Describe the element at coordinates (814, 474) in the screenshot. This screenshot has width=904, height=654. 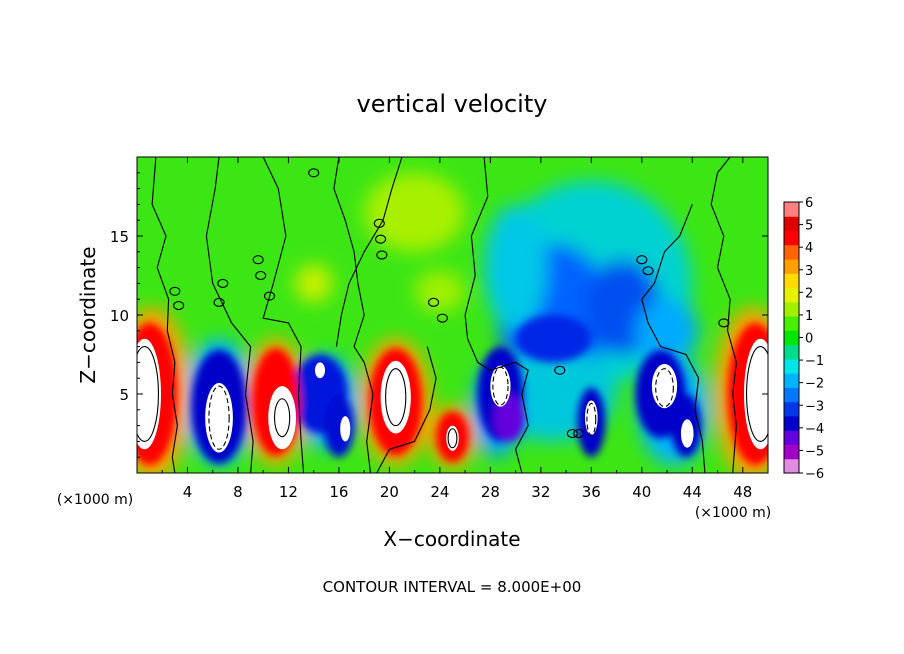
I see `colorbar-tick-label: −6` at that location.